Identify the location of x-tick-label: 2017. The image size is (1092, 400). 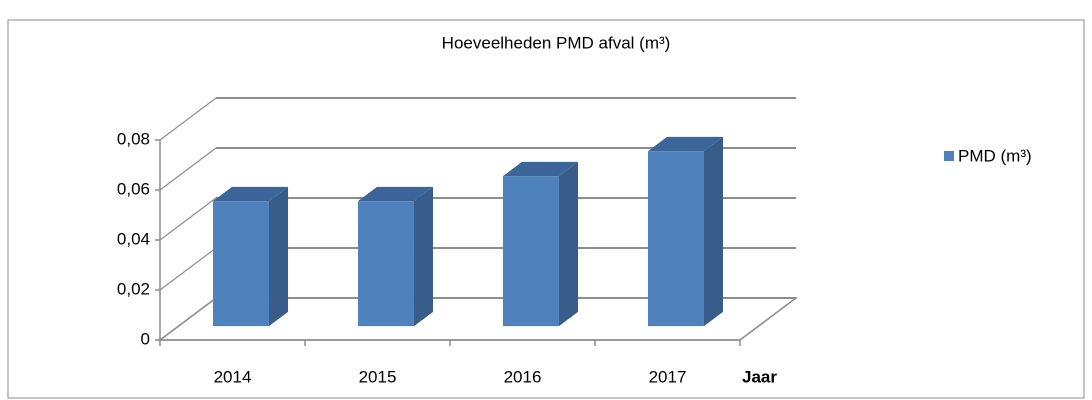
(668, 376).